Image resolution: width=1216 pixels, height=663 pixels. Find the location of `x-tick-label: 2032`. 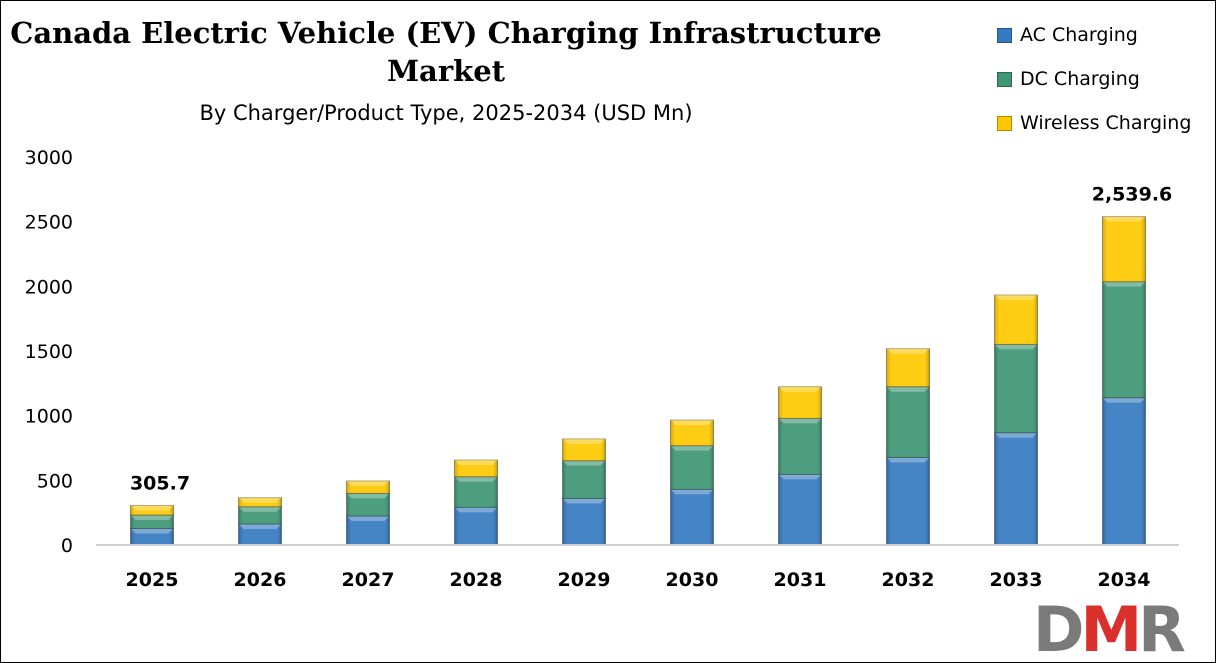

x-tick-label: 2032 is located at coordinates (908, 580).